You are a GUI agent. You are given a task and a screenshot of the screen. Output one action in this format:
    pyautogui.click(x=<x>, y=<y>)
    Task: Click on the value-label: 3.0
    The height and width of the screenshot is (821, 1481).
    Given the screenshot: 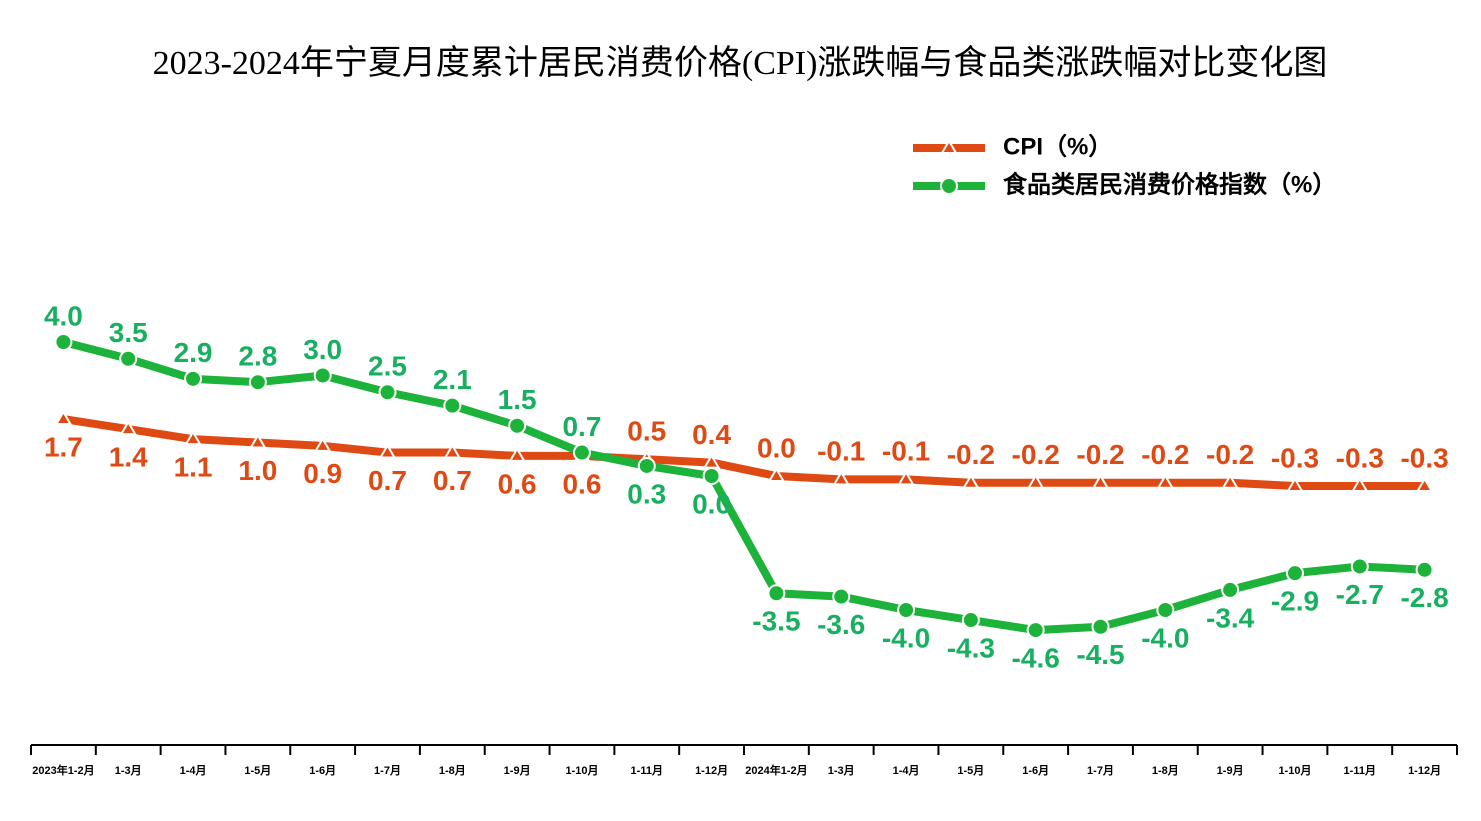 What is the action you would take?
    pyautogui.click(x=322, y=349)
    